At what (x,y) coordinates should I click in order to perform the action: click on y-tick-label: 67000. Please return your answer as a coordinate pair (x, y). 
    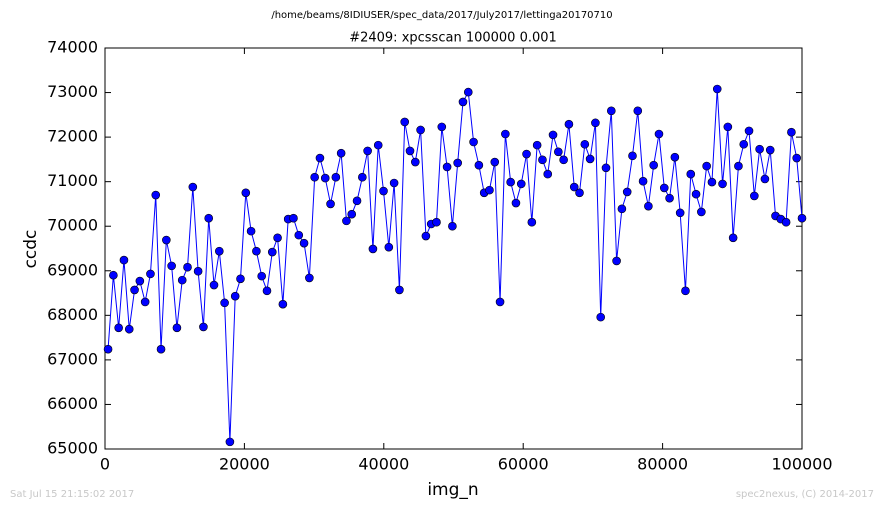
    Looking at the image, I should click on (72, 358).